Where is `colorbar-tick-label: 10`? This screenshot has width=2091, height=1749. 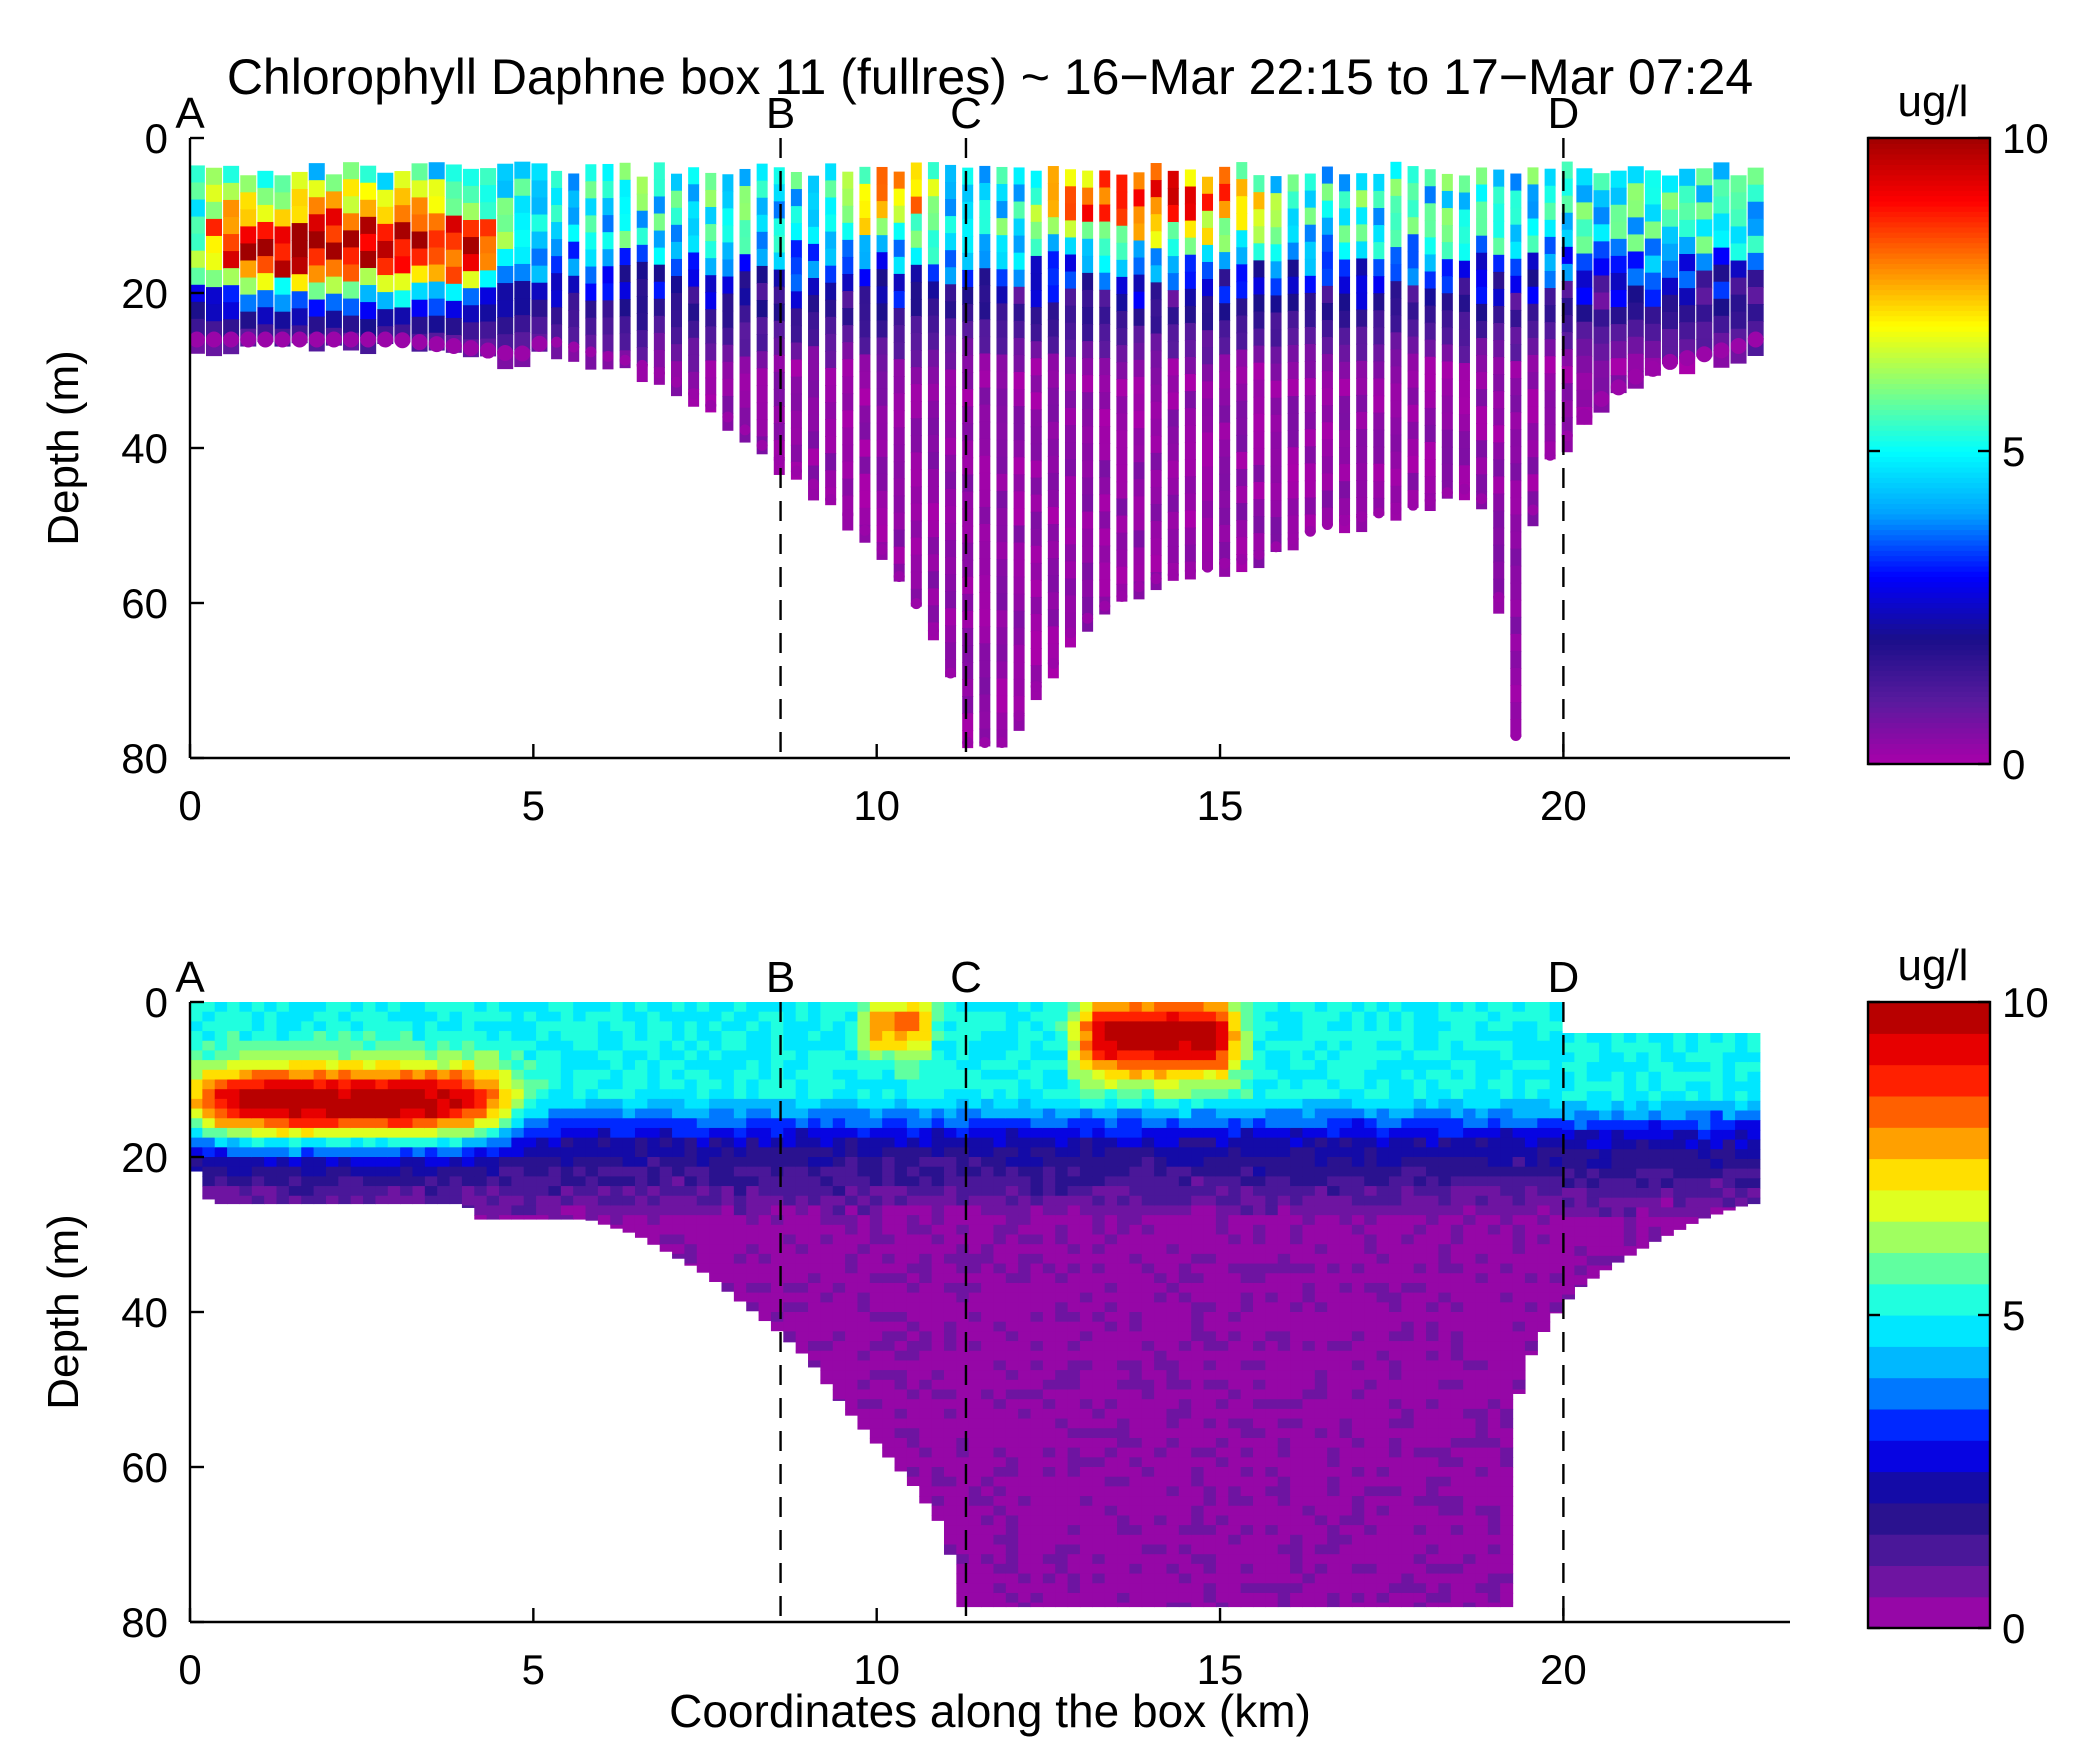 colorbar-tick-label: 10 is located at coordinates (2025, 138).